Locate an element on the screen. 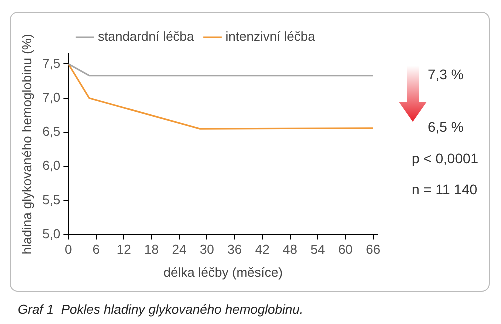  x-tick-label: 66 is located at coordinates (373, 250).